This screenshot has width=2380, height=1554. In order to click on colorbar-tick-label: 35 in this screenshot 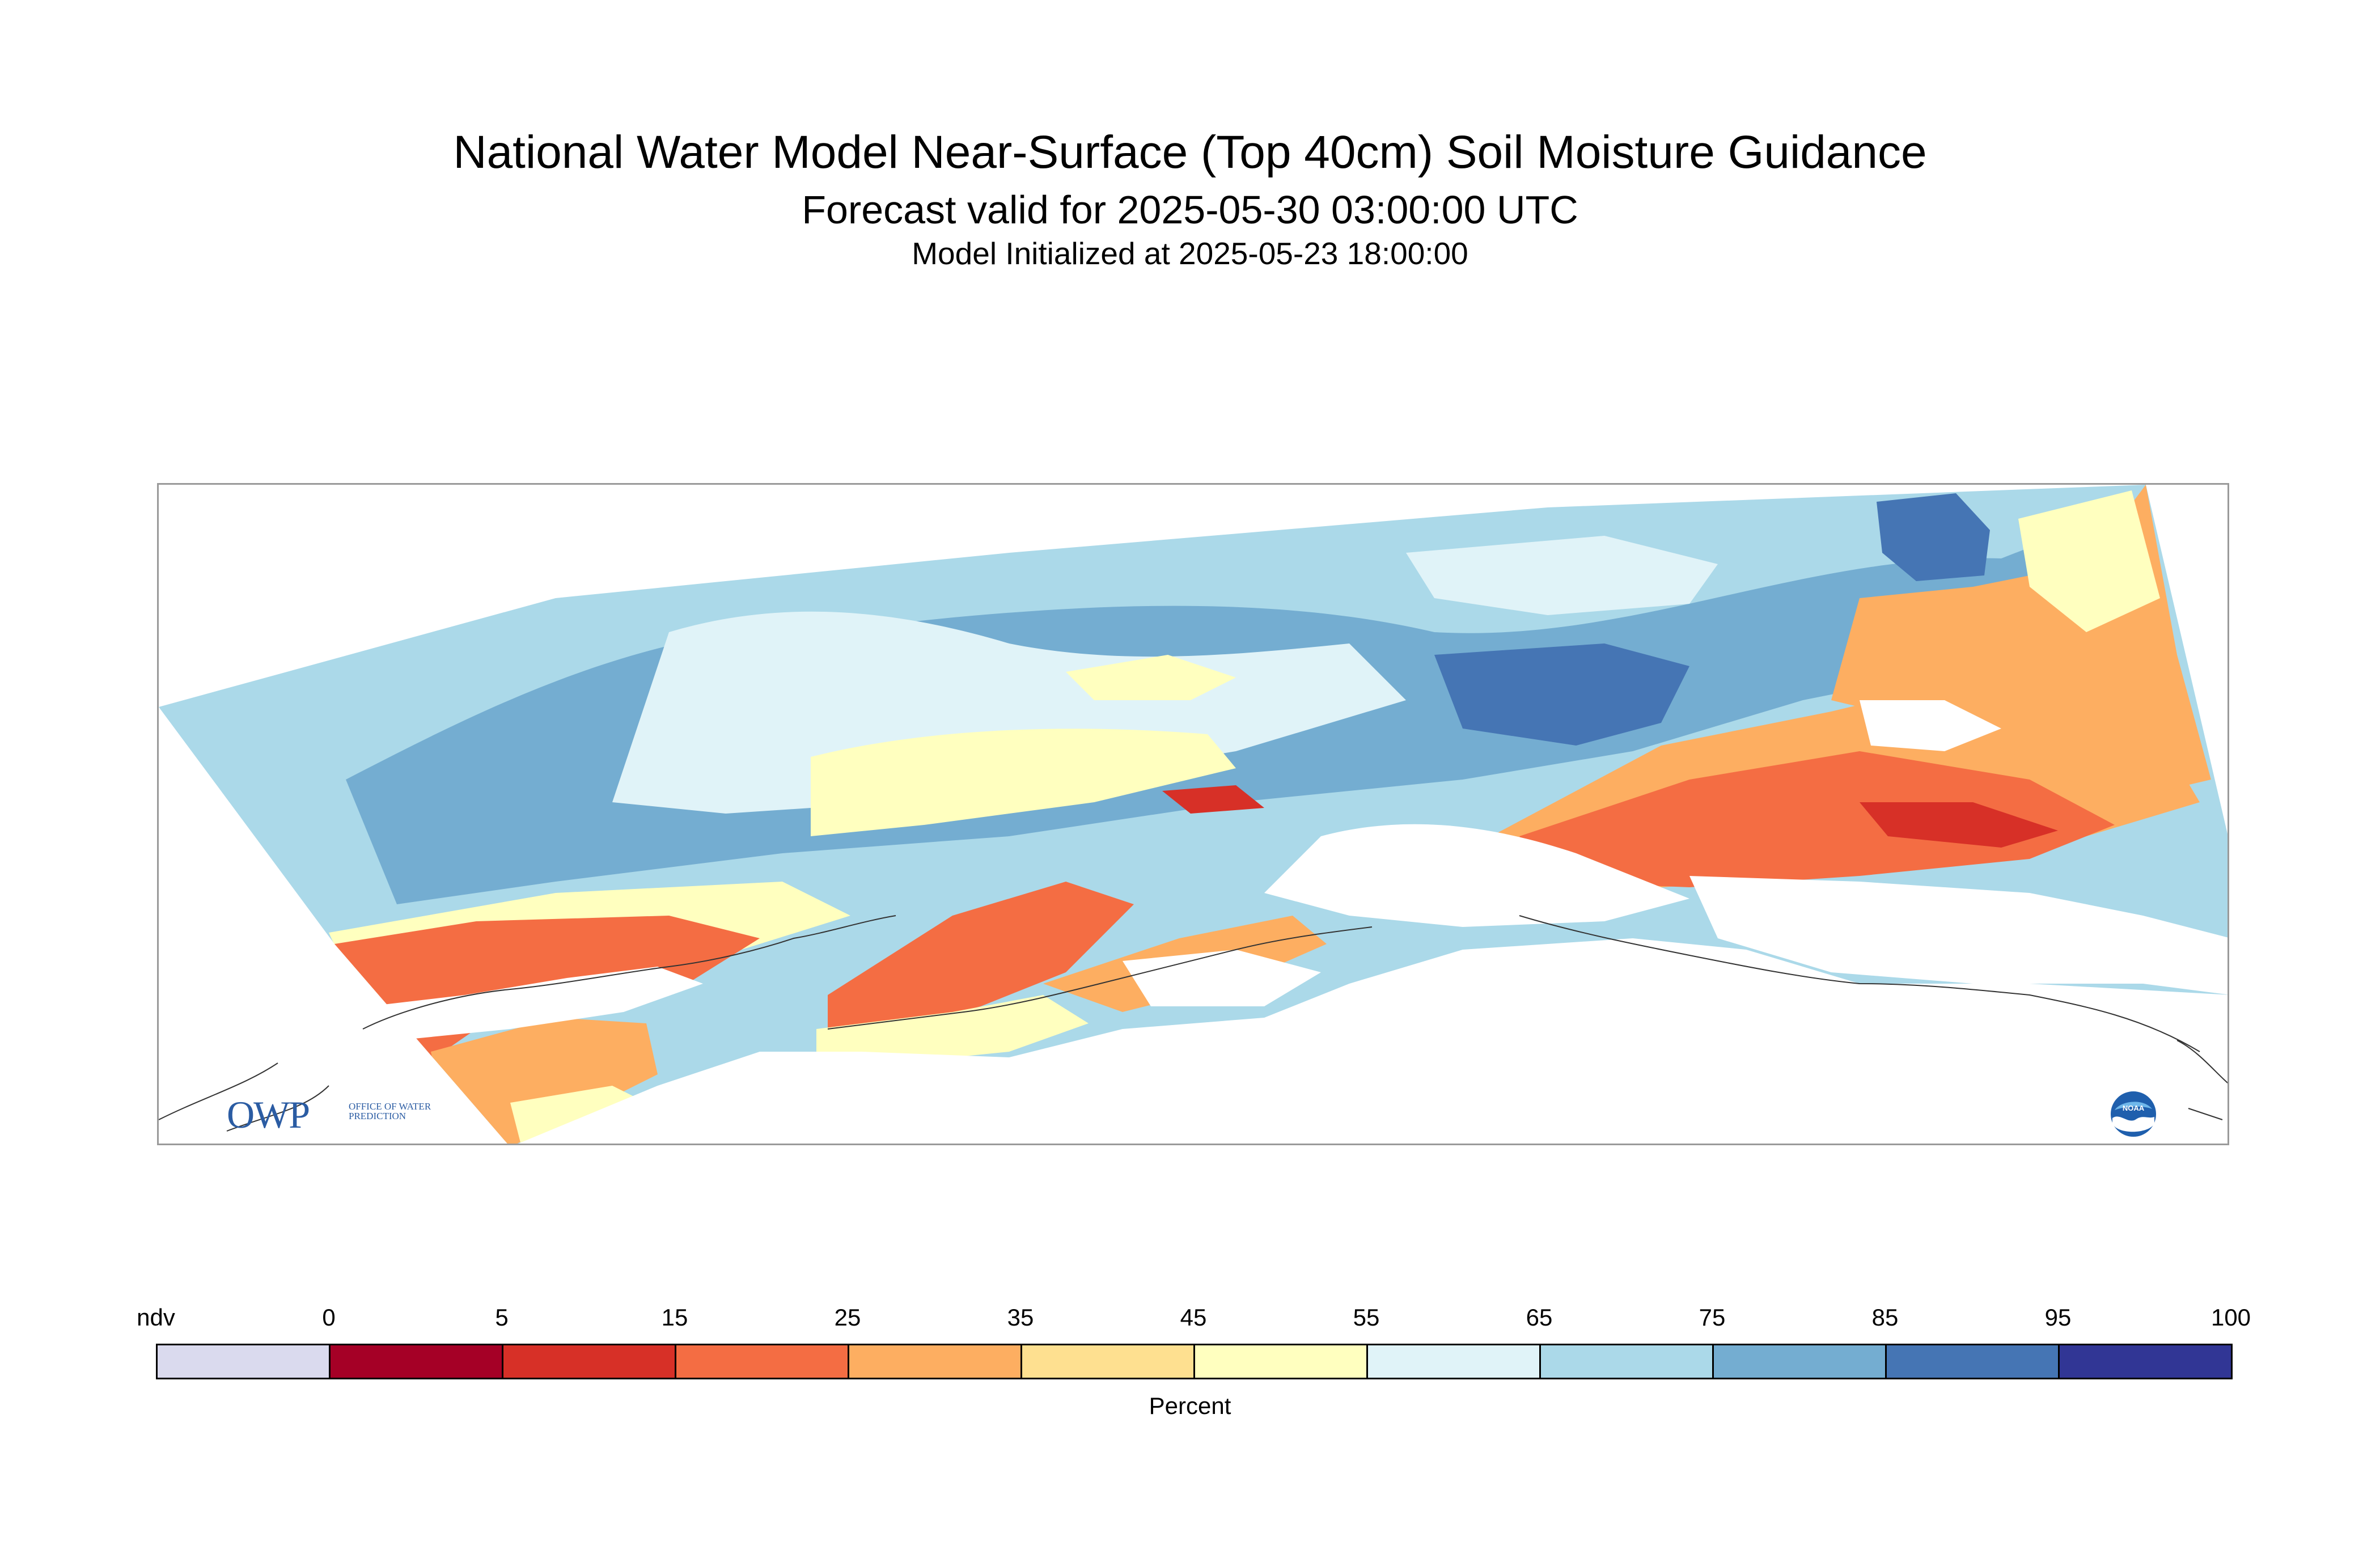, I will do `click(1020, 1317)`.